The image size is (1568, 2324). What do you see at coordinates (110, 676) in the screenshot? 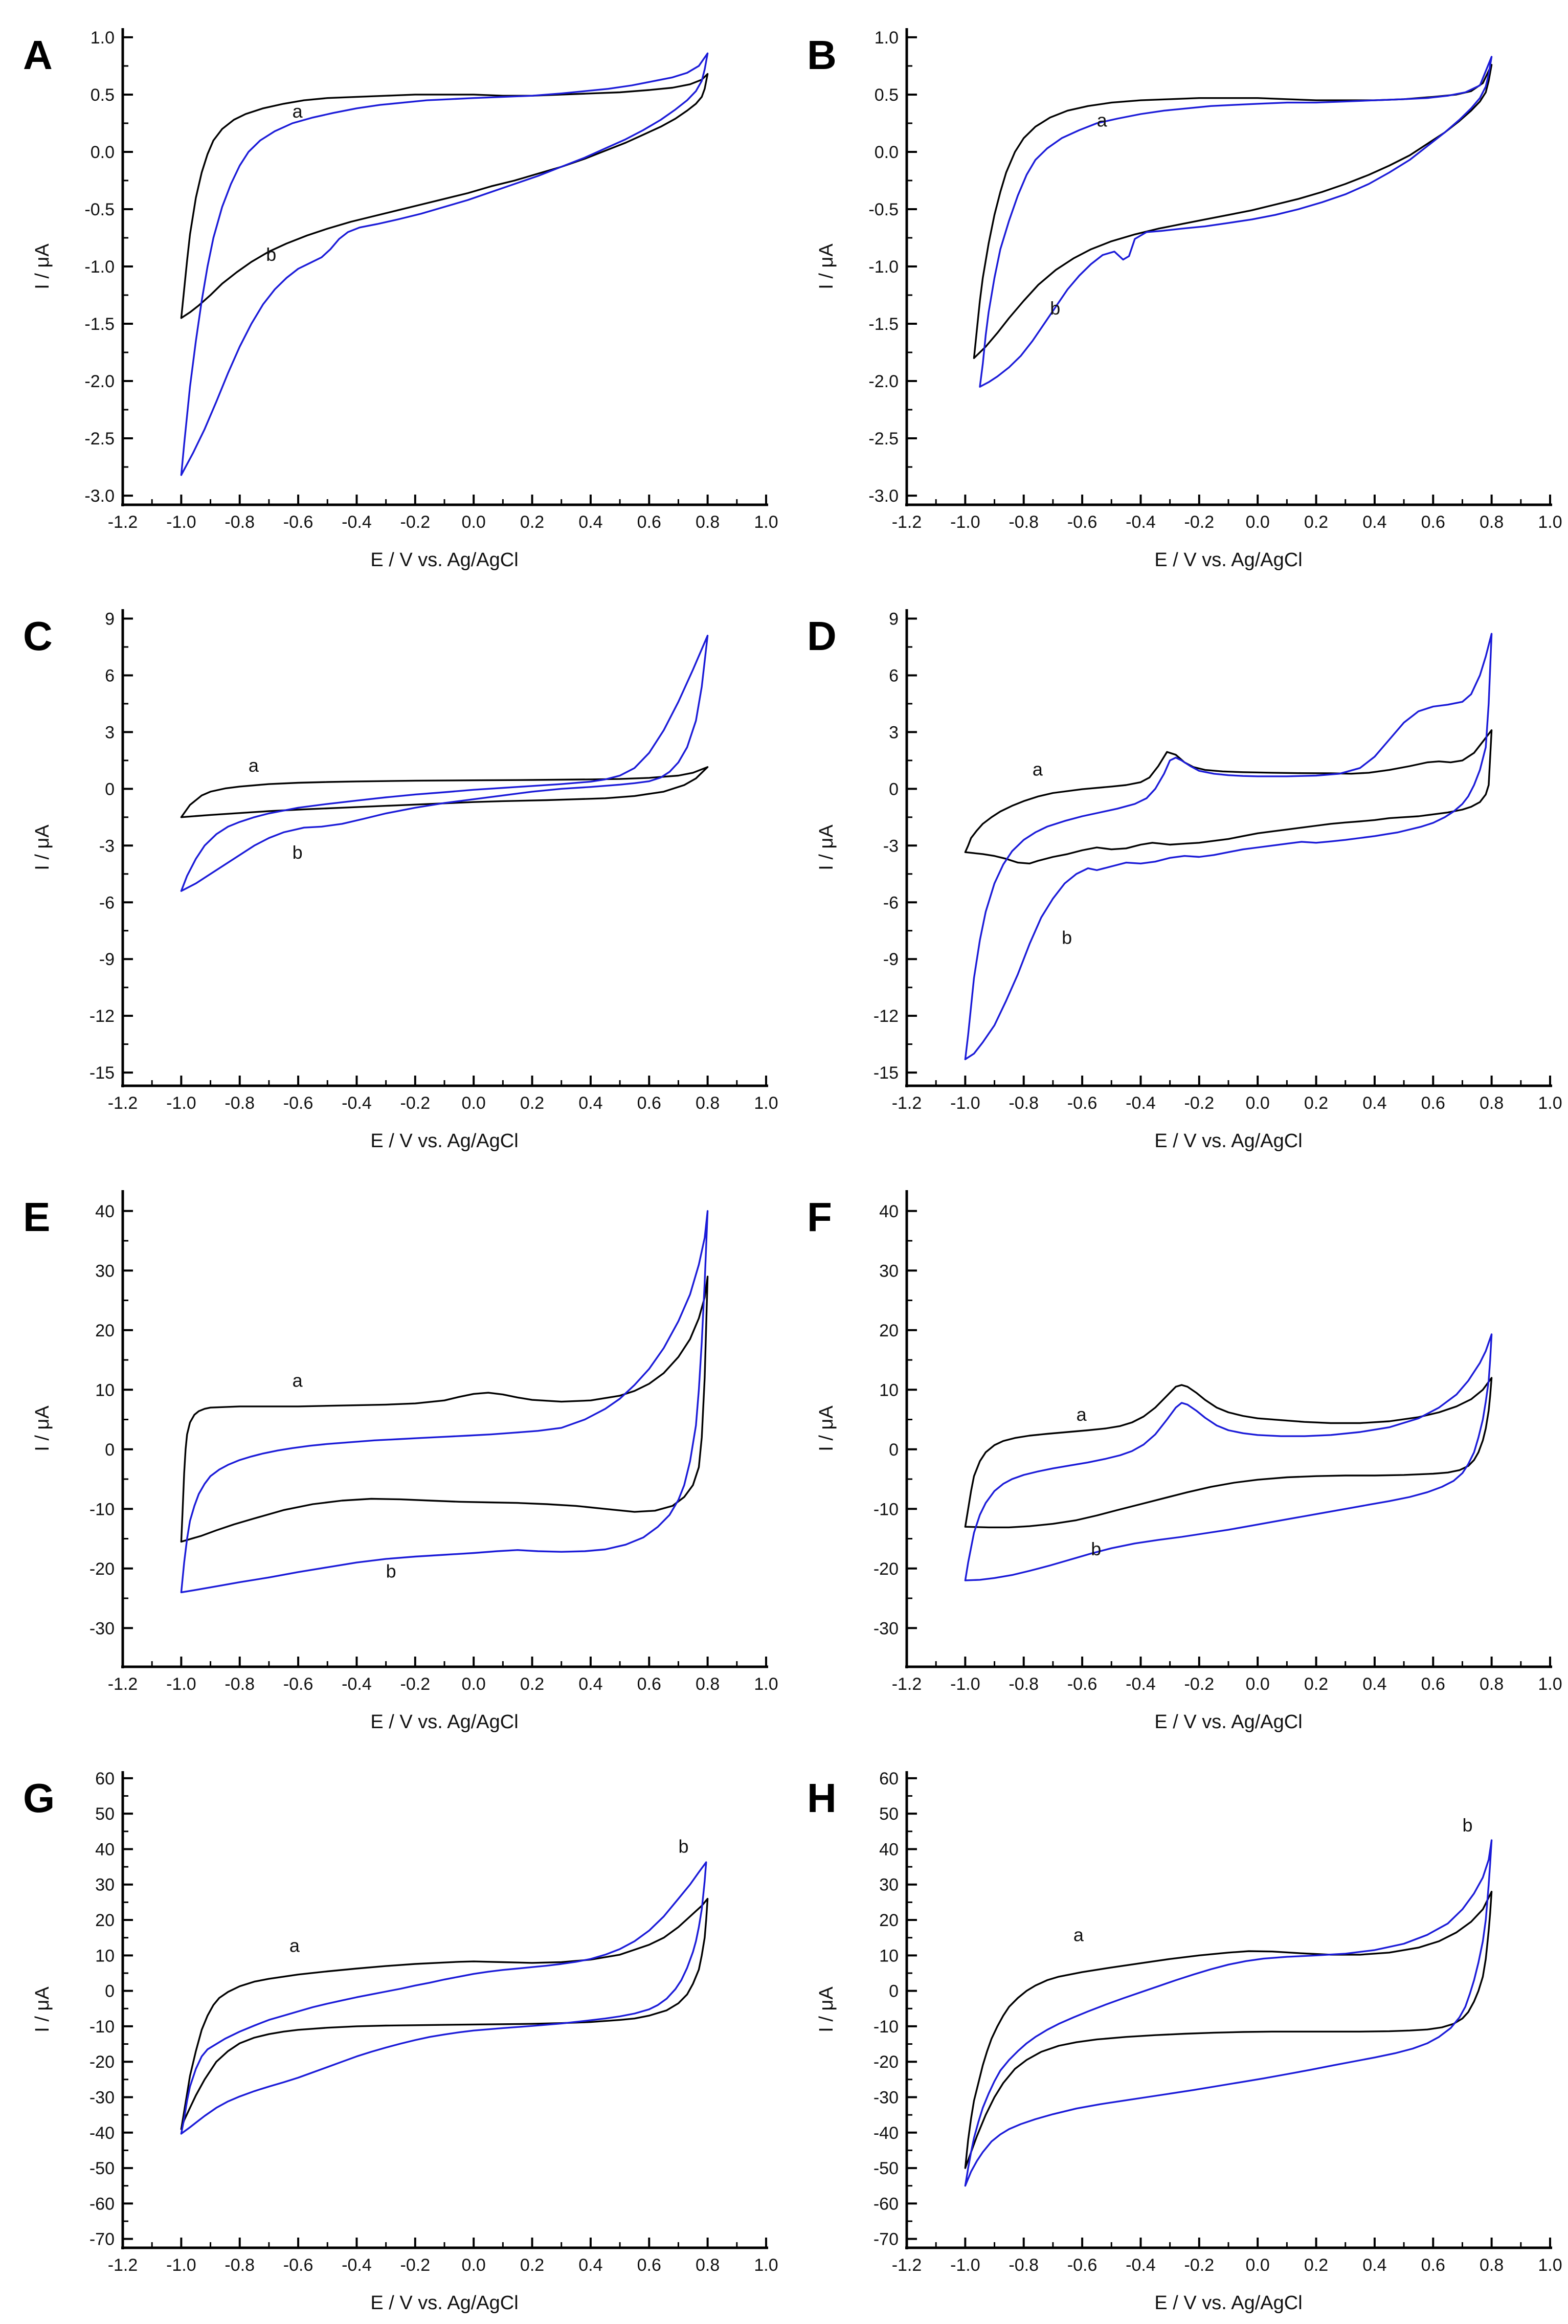
I see `y-tick-label: 6` at bounding box center [110, 676].